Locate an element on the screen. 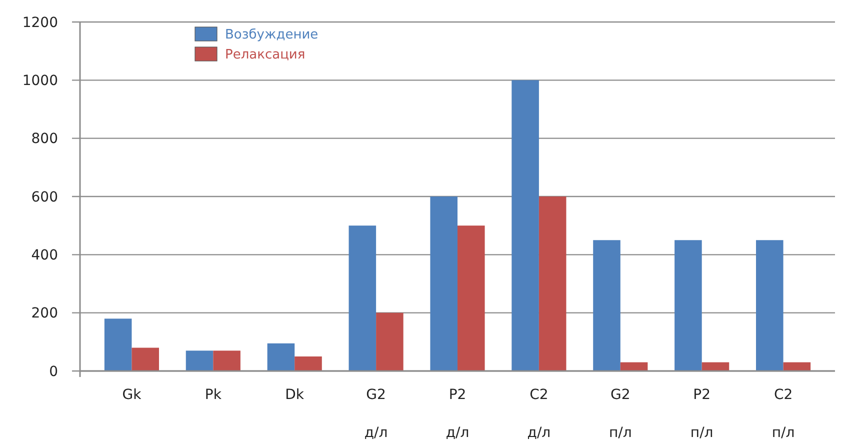  legend-label: Релаксация is located at coordinates (265, 55).